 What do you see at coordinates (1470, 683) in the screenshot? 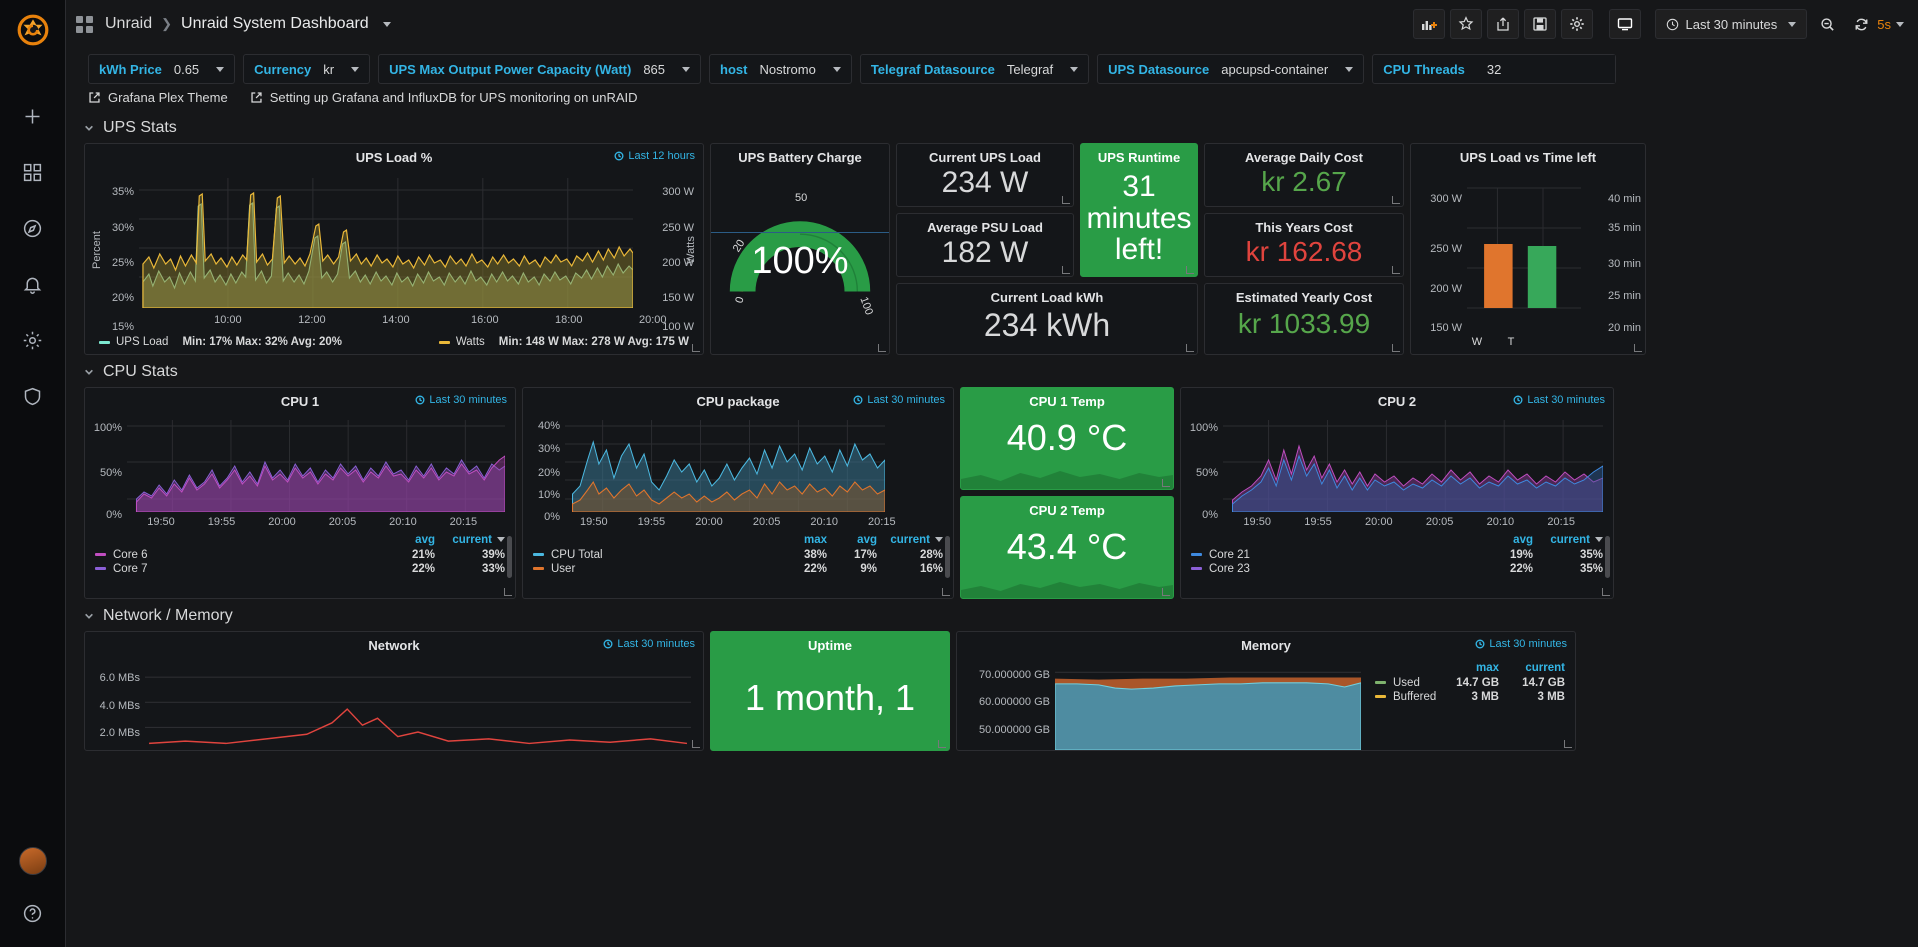
I see `legend-row: Used 14.7 GB 14.7 GB` at bounding box center [1470, 683].